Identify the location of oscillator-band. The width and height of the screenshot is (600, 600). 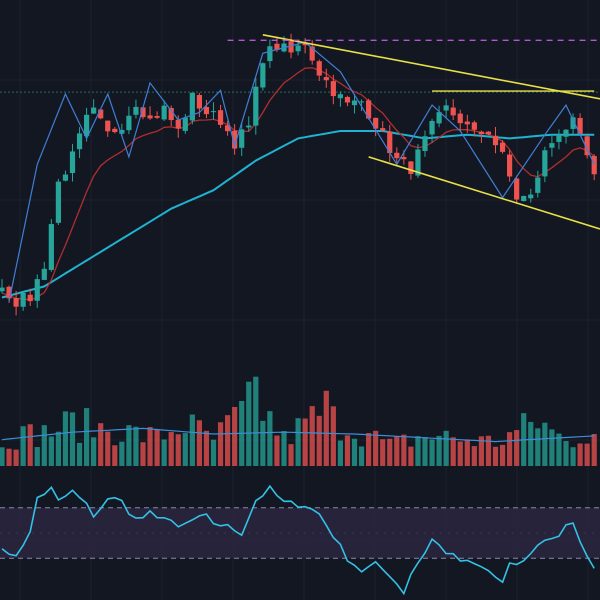
(300, 533).